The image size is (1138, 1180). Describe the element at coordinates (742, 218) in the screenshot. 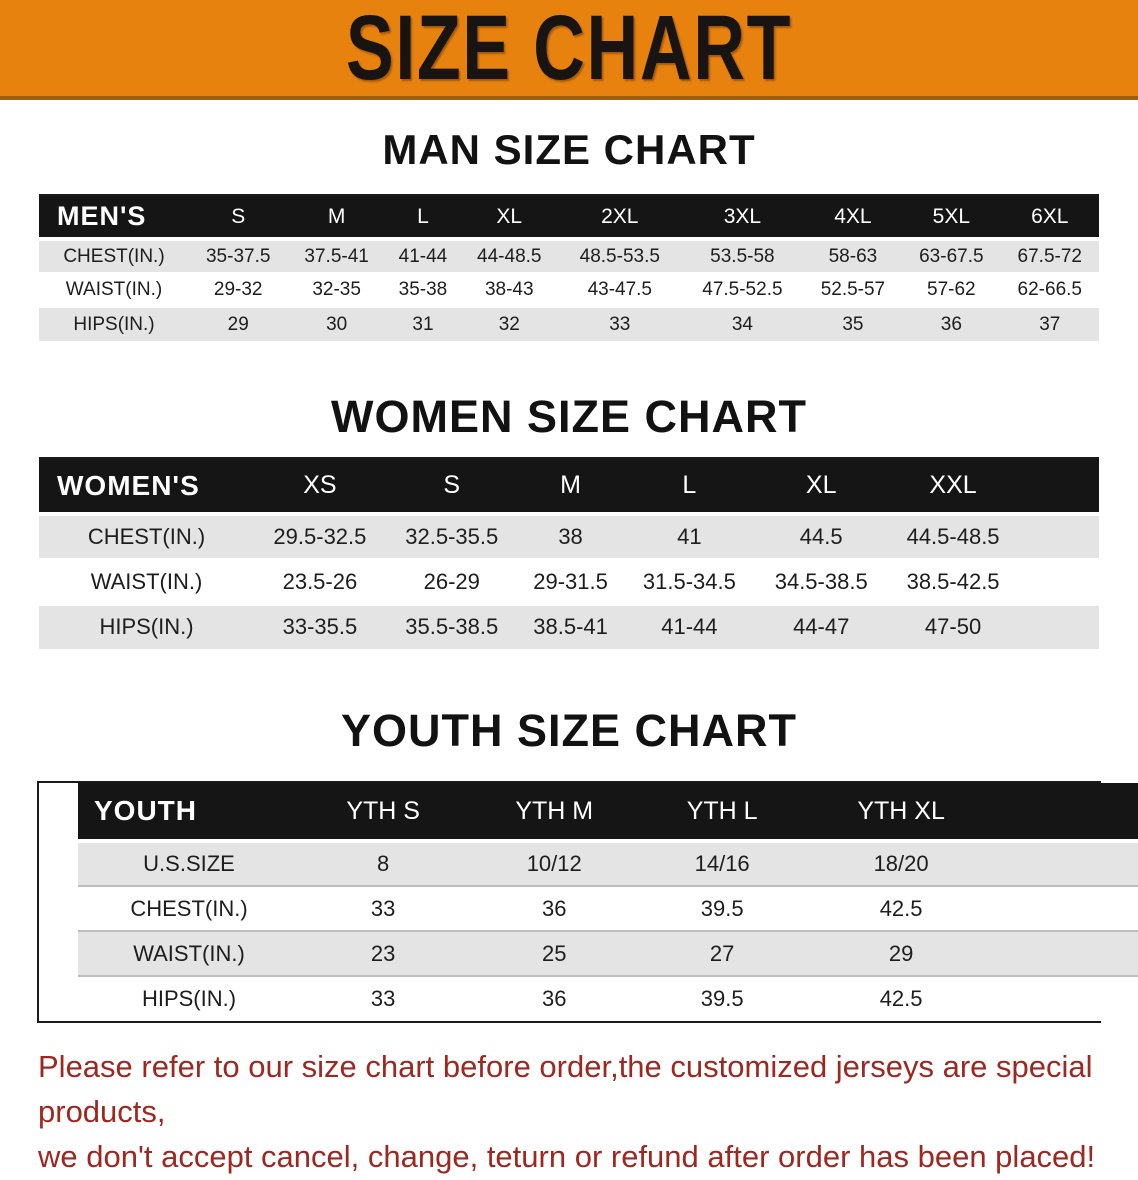

I see `men-size-header: 3XL` at that location.